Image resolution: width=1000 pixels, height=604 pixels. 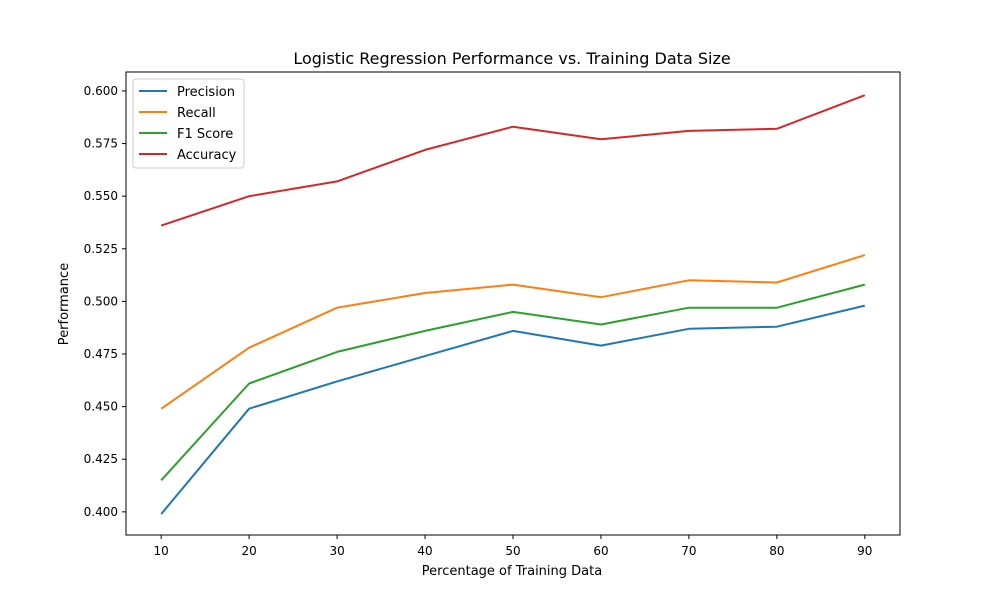 What do you see at coordinates (101, 144) in the screenshot?
I see `y-tick-label: 0.575` at bounding box center [101, 144].